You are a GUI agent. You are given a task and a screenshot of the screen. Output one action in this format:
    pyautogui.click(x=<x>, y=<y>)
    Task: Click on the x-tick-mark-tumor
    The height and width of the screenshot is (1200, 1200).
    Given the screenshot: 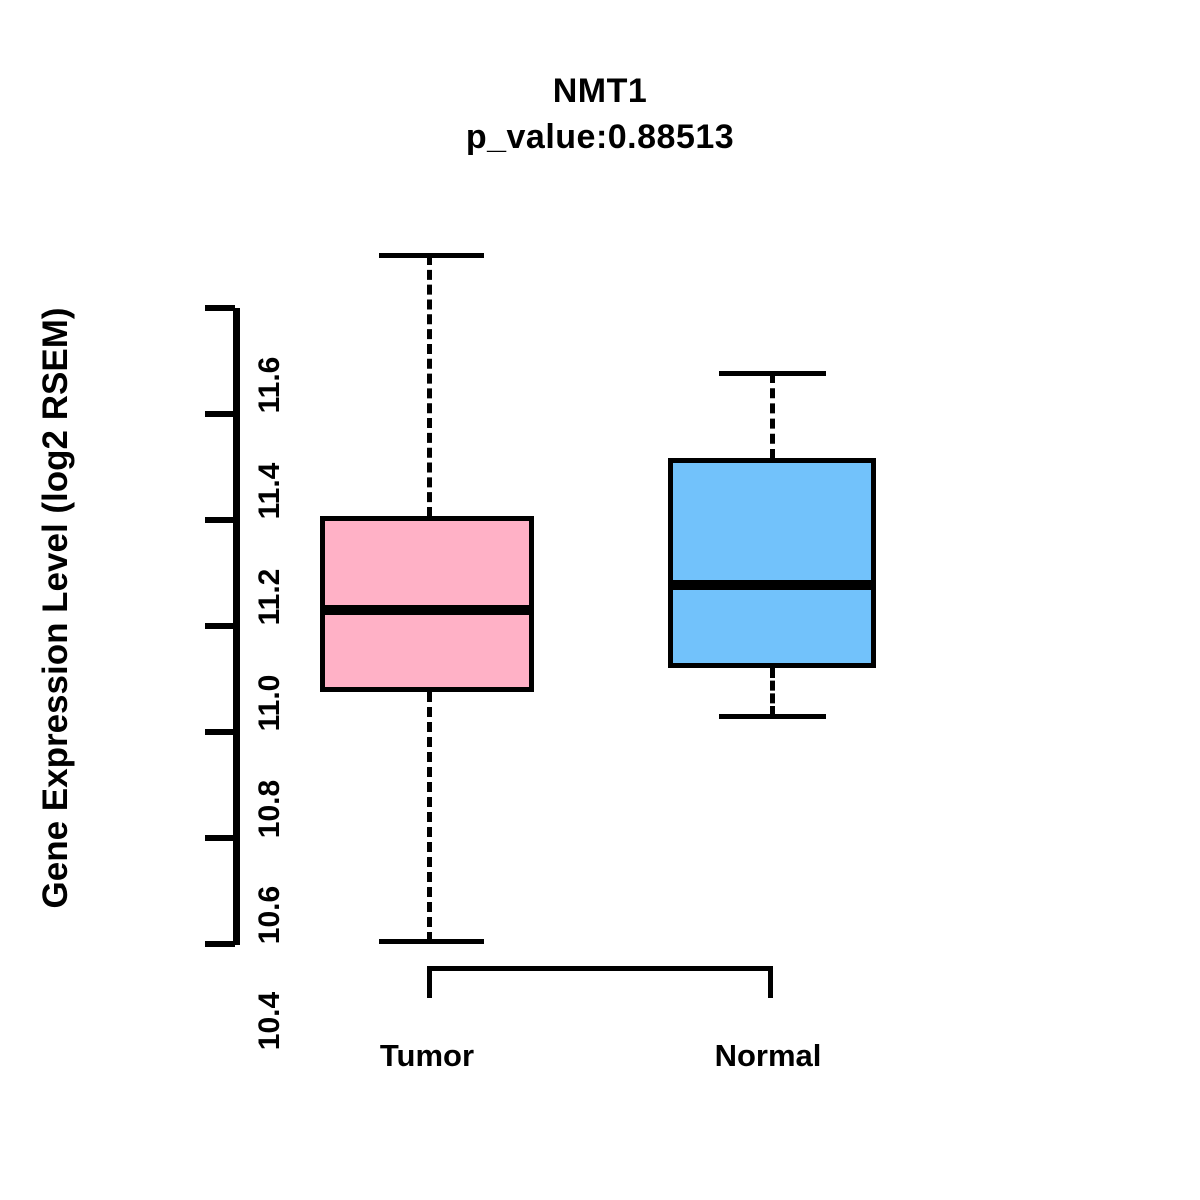 What is the action you would take?
    pyautogui.click(x=429, y=982)
    